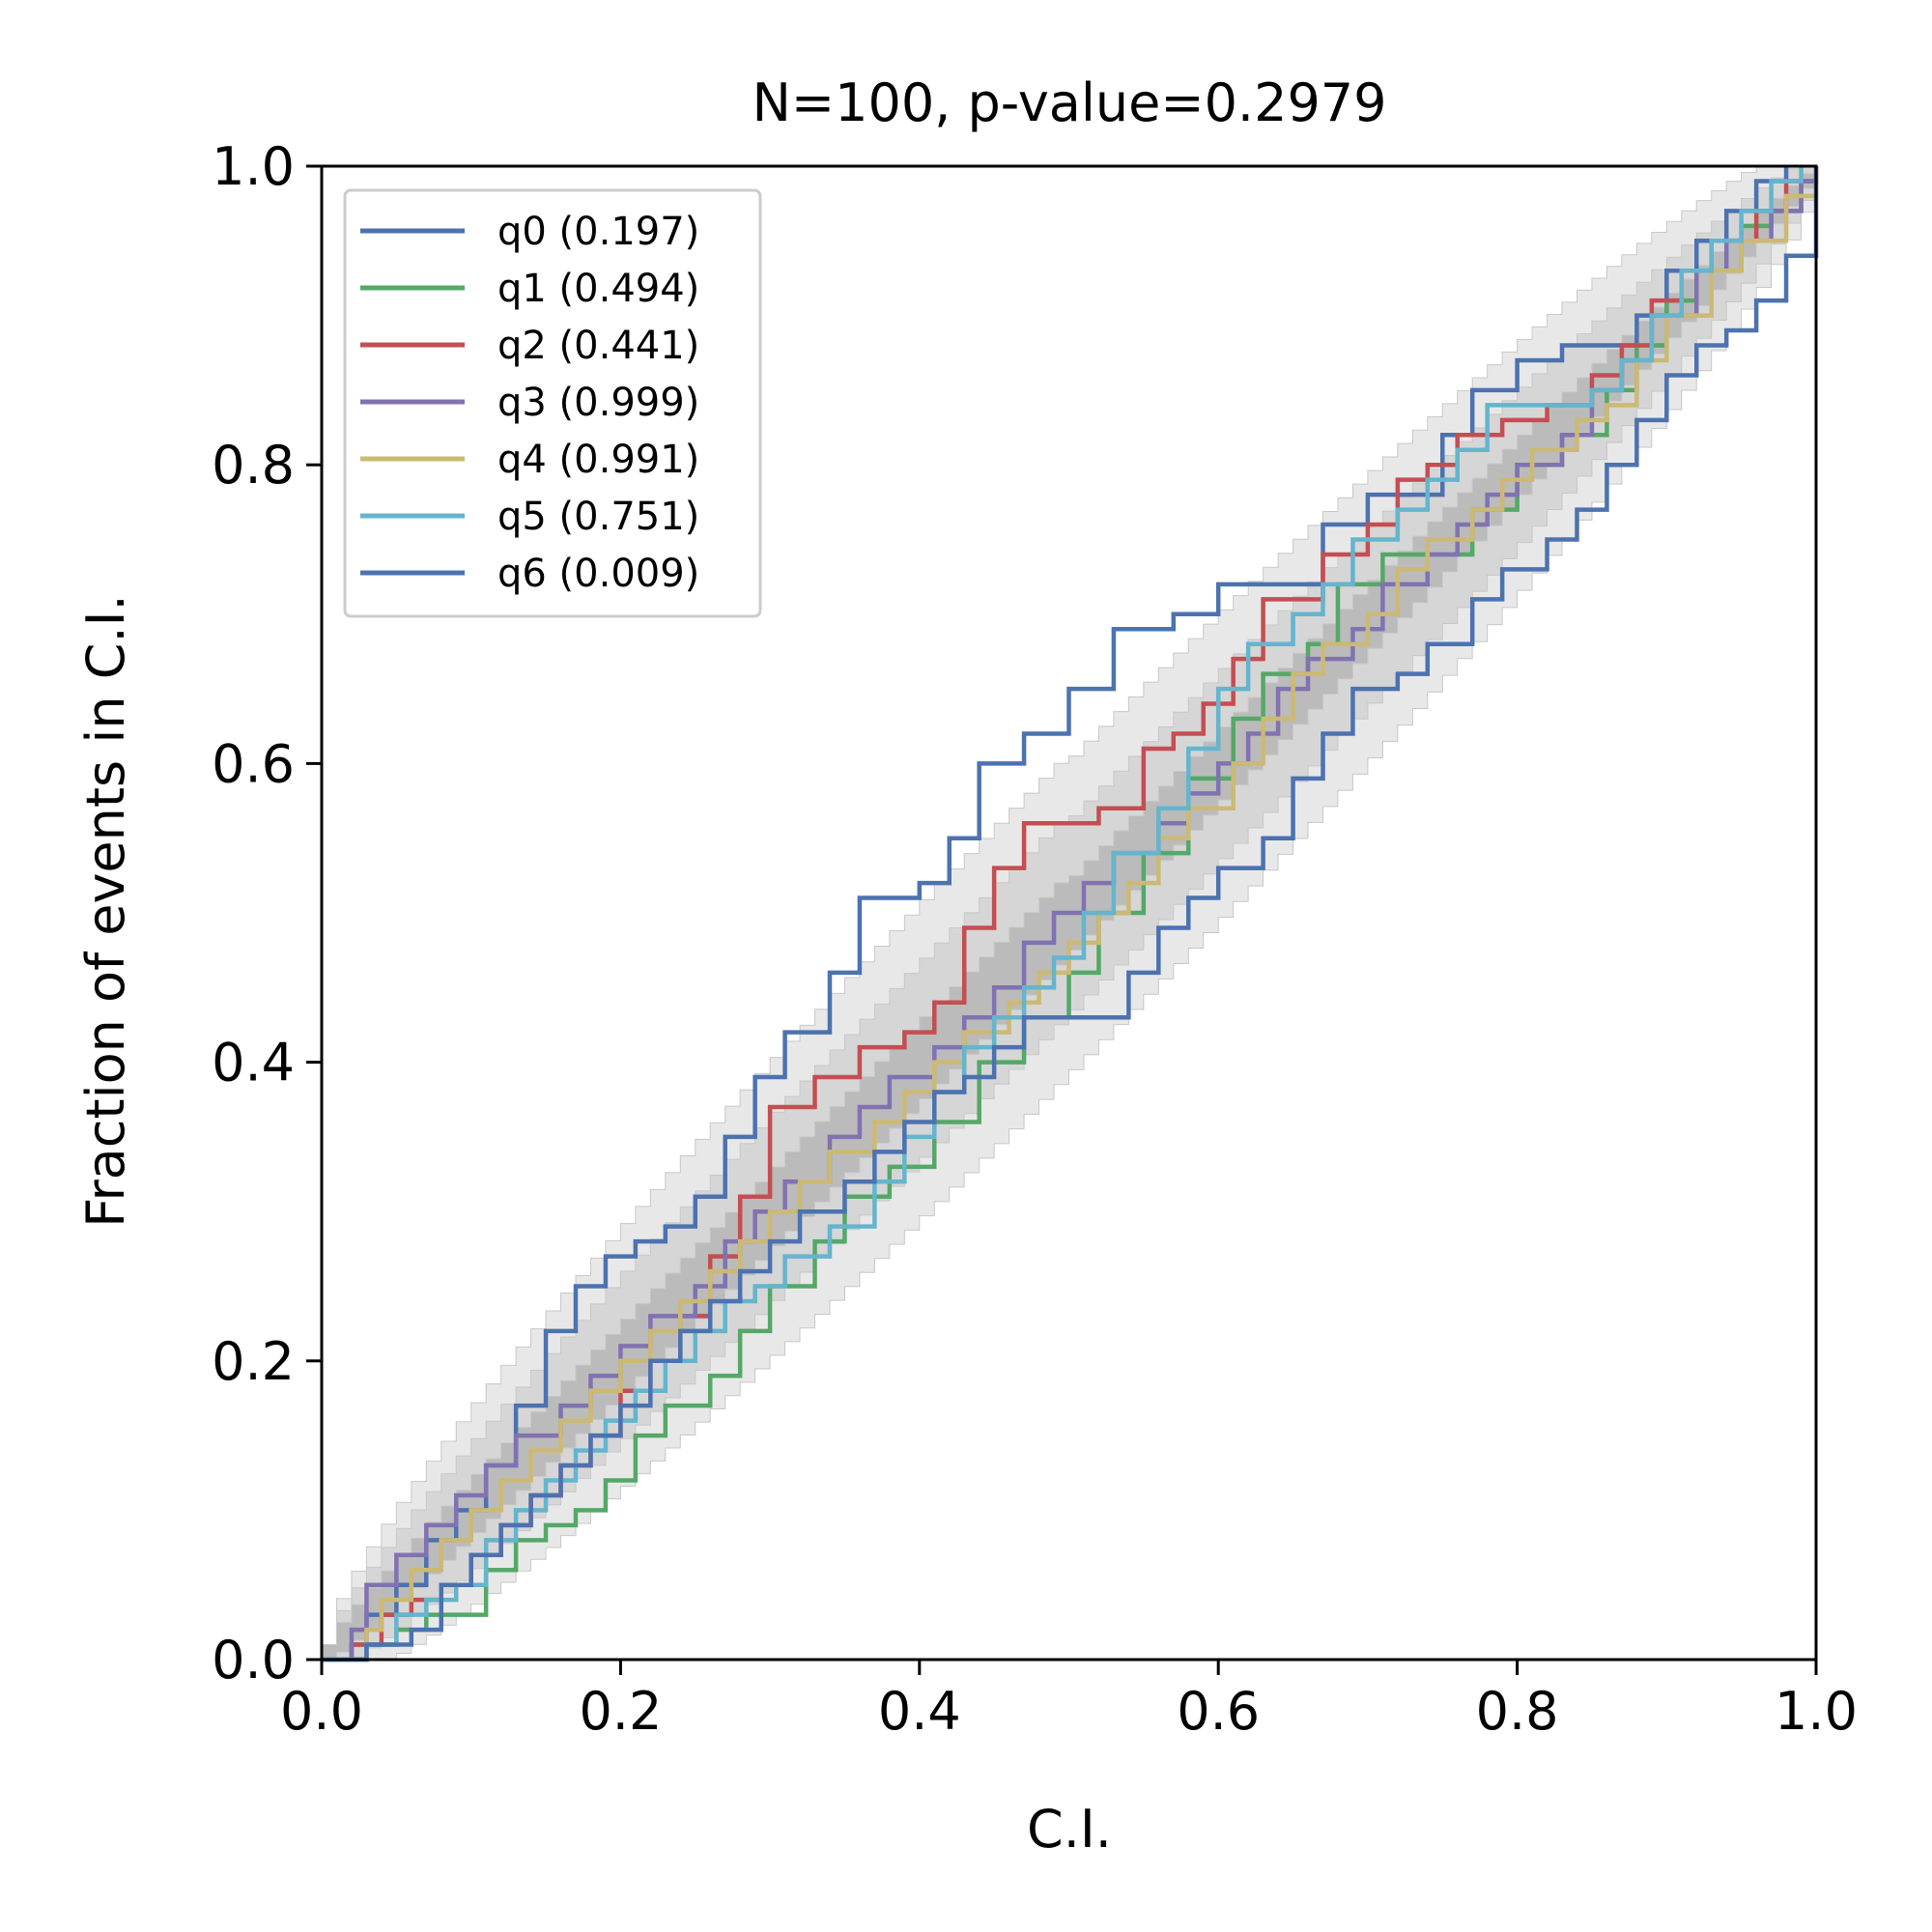  What do you see at coordinates (253, 1361) in the screenshot?
I see `y-tick-label: 0.2` at bounding box center [253, 1361].